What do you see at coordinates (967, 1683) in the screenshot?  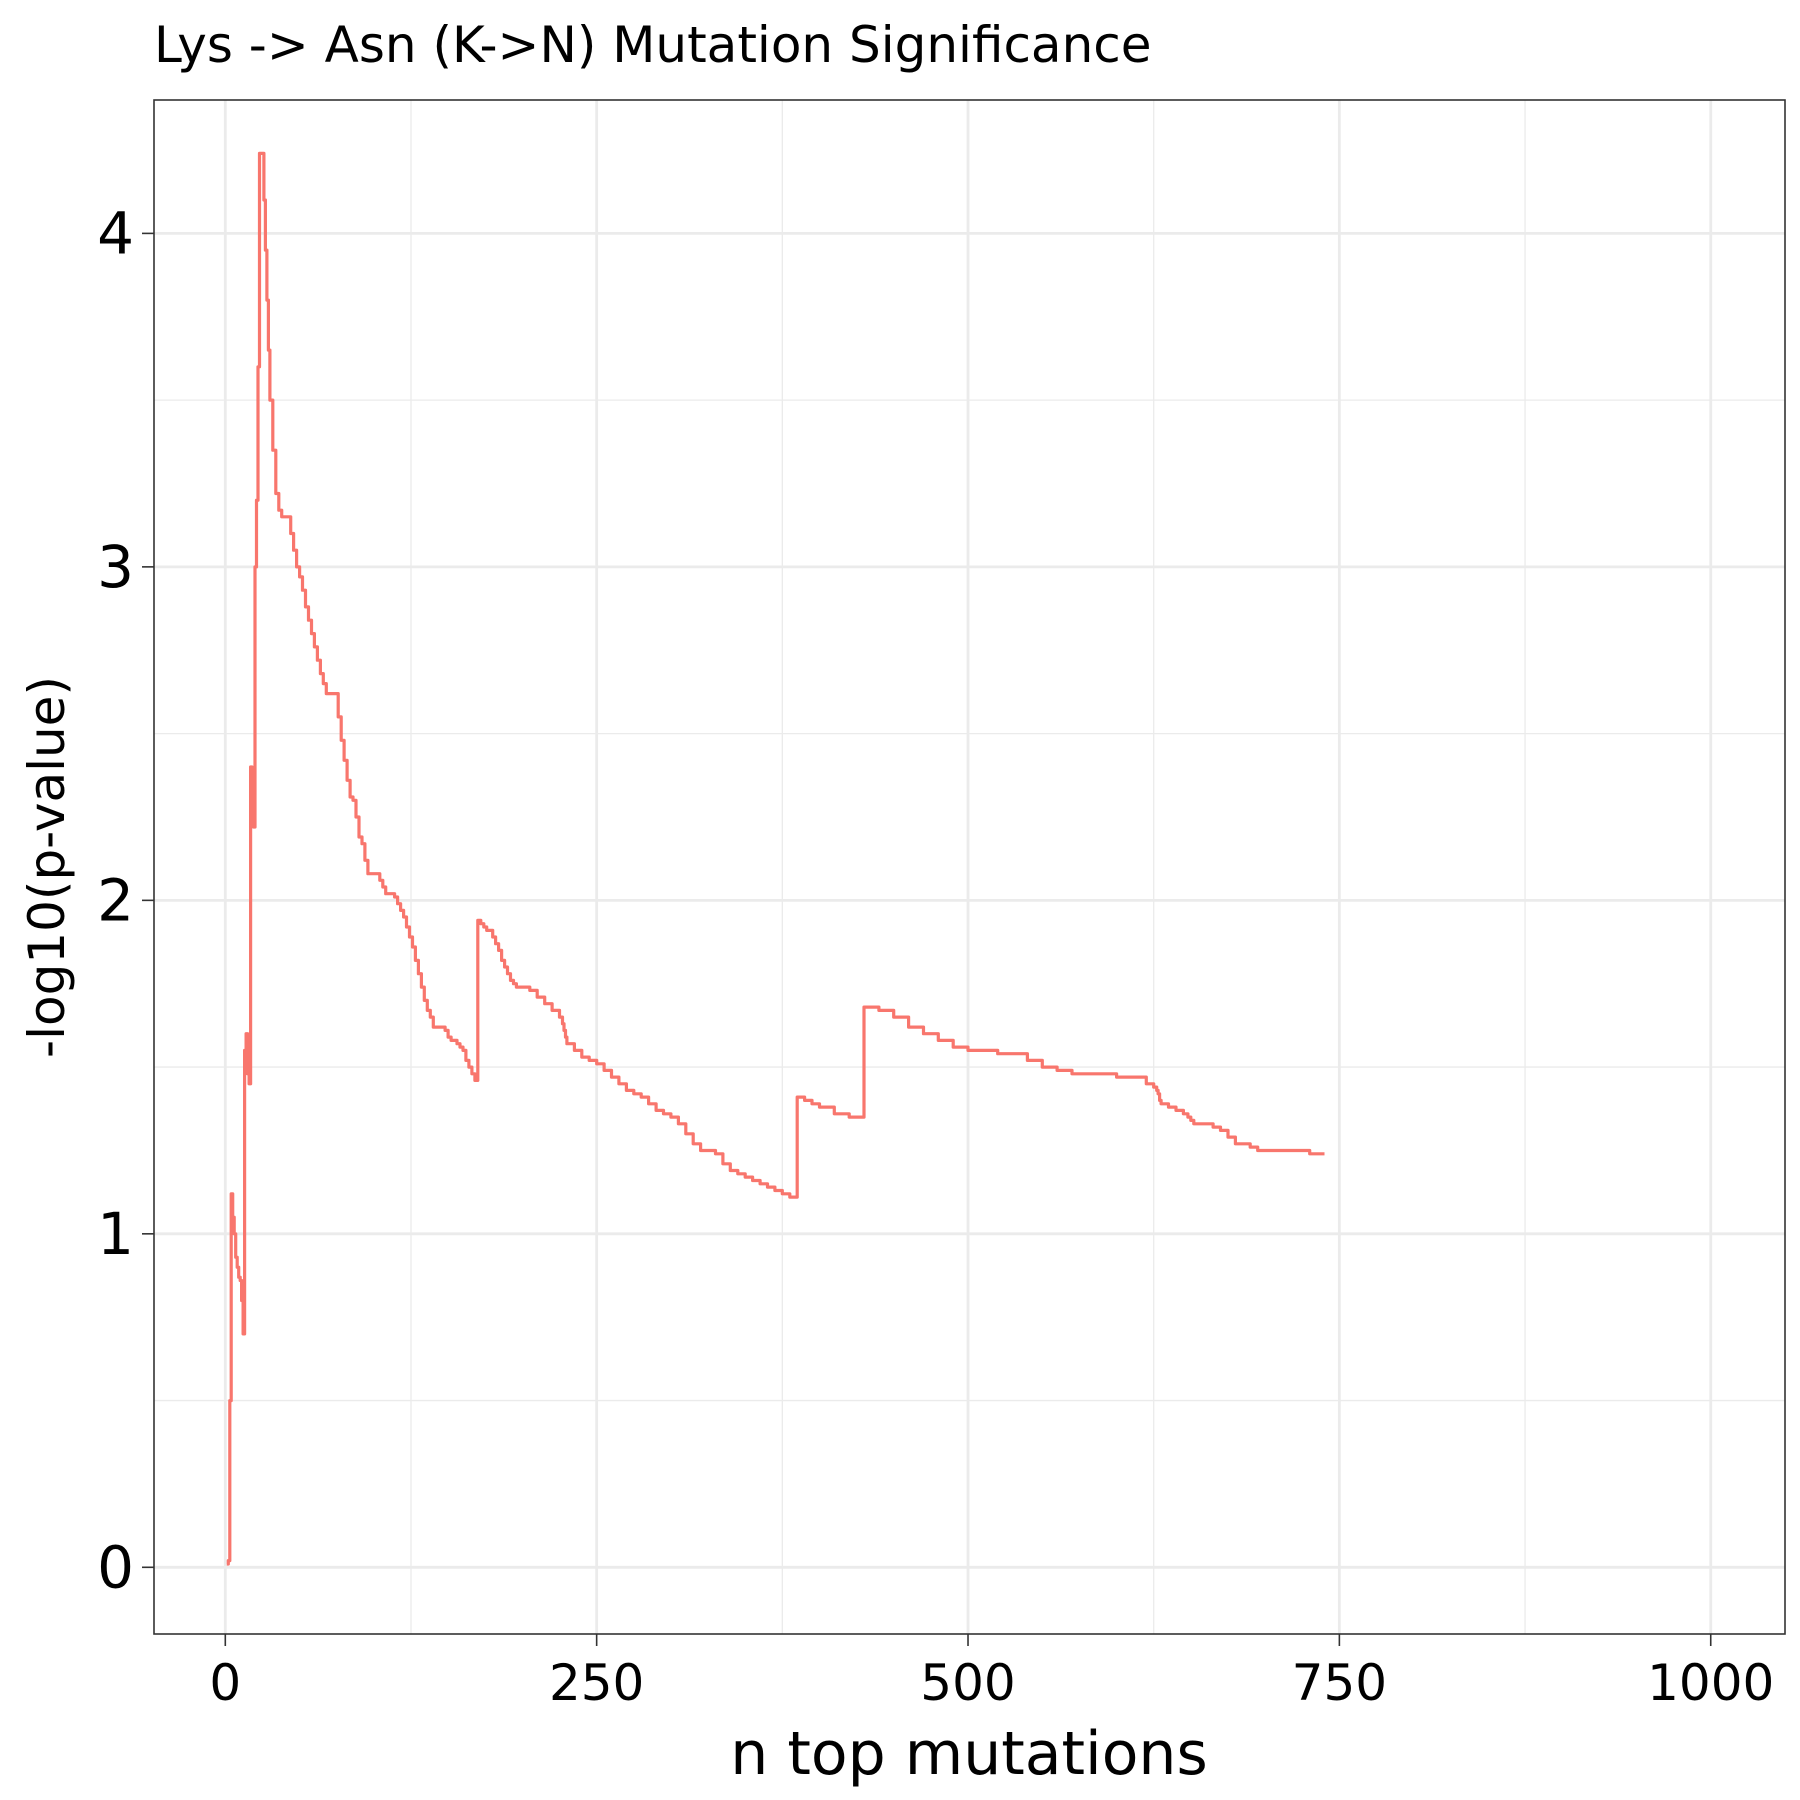 I see `x-tick-label: 500` at bounding box center [967, 1683].